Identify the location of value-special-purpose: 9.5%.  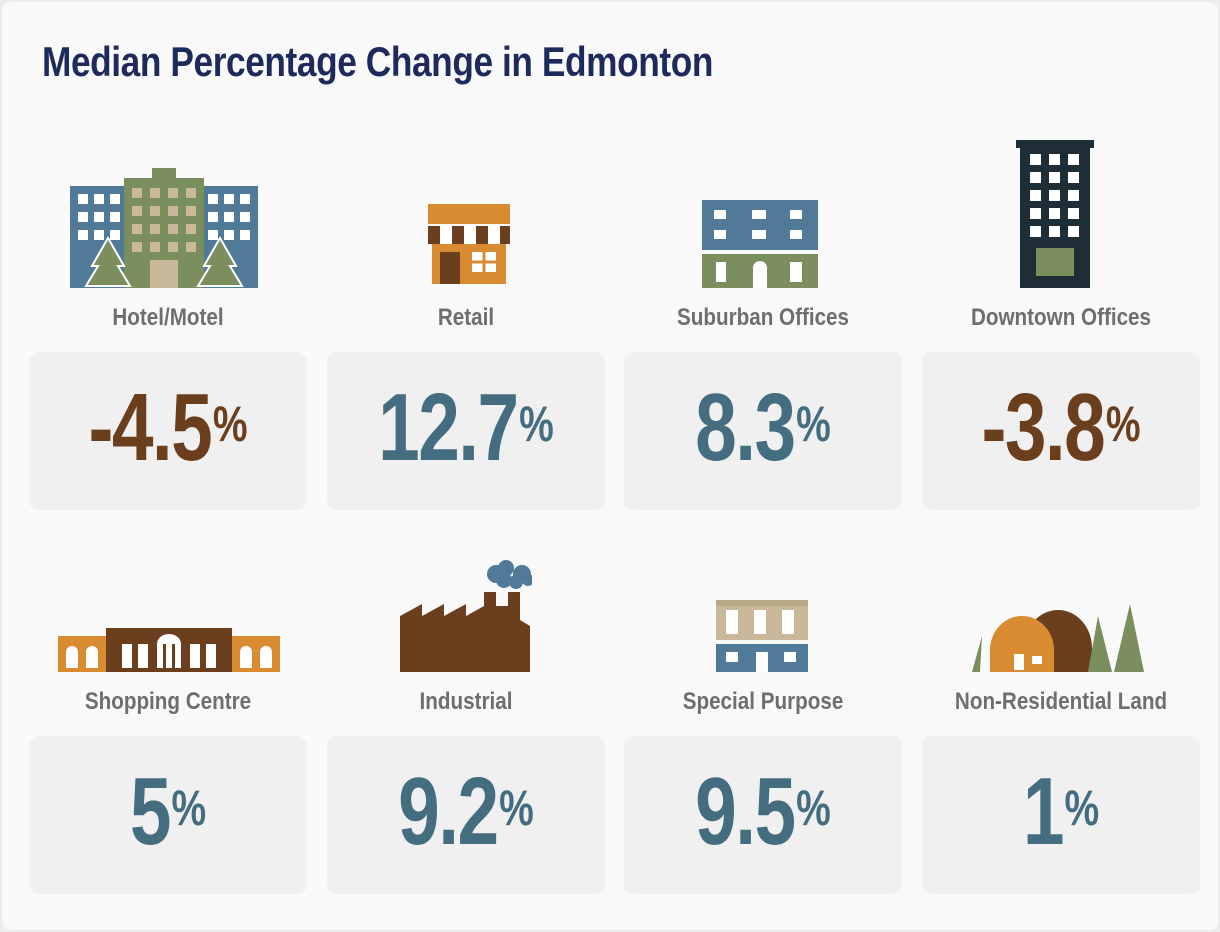
(763, 812).